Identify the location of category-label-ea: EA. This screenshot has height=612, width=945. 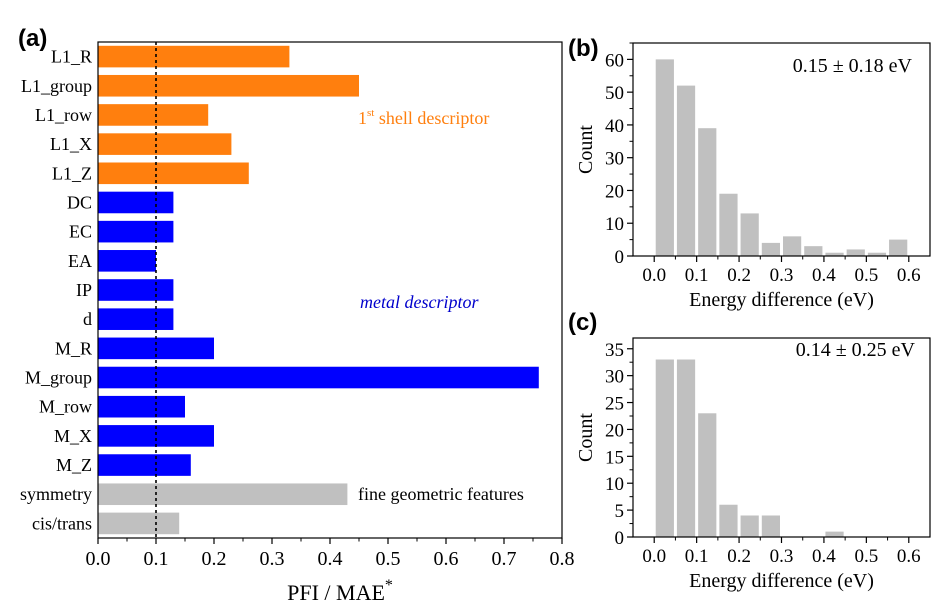
(80, 261).